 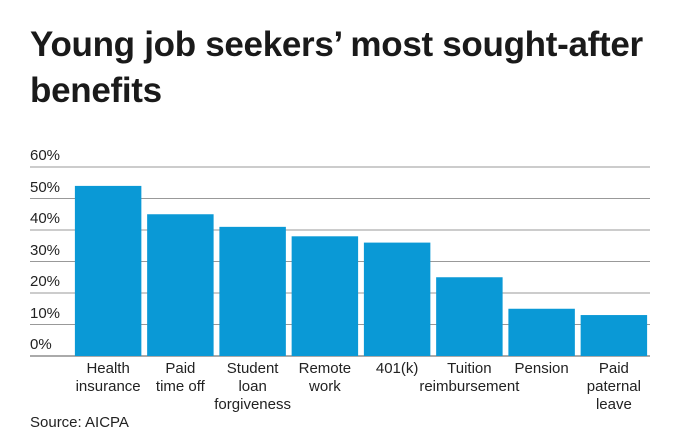 What do you see at coordinates (45, 218) in the screenshot?
I see `y-tick-label: 40%` at bounding box center [45, 218].